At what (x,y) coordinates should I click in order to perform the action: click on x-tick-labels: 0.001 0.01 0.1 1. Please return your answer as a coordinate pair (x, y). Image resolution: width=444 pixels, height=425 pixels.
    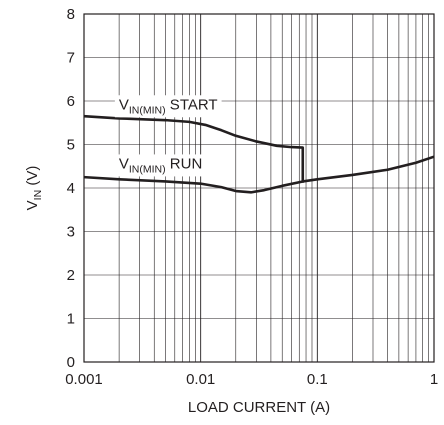
    Looking at the image, I should click on (251, 379).